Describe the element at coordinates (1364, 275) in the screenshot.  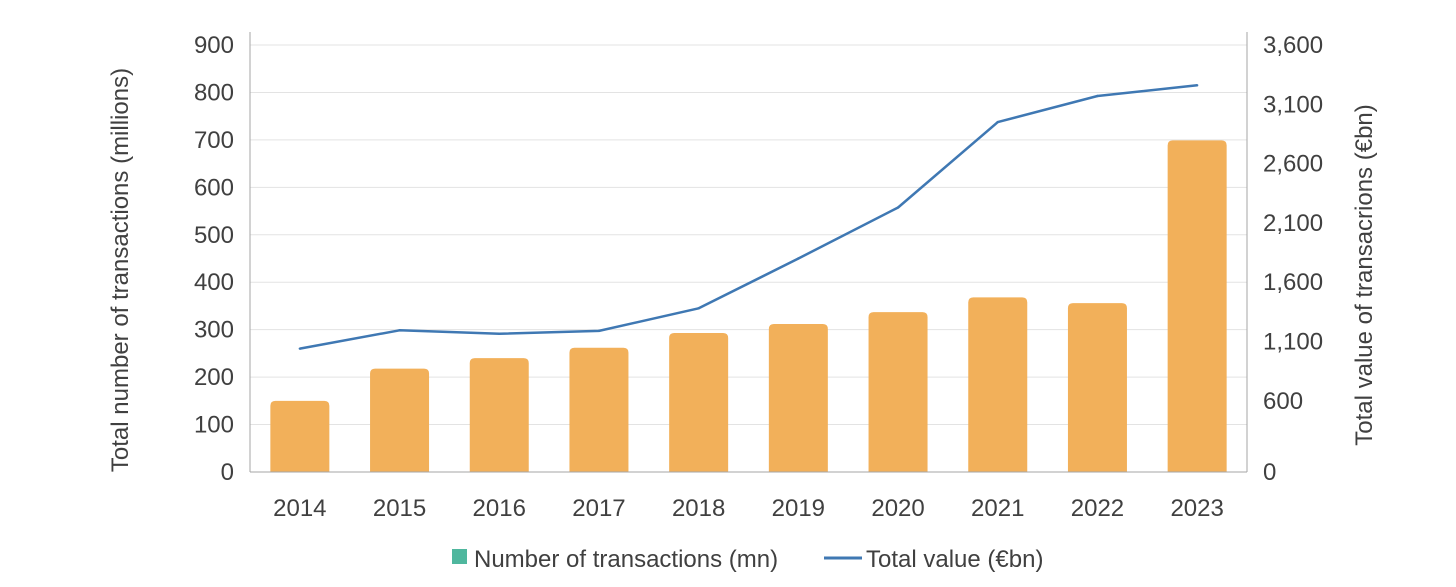
I see `right-axis-title: Total value of transacrions (€bn)` at that location.